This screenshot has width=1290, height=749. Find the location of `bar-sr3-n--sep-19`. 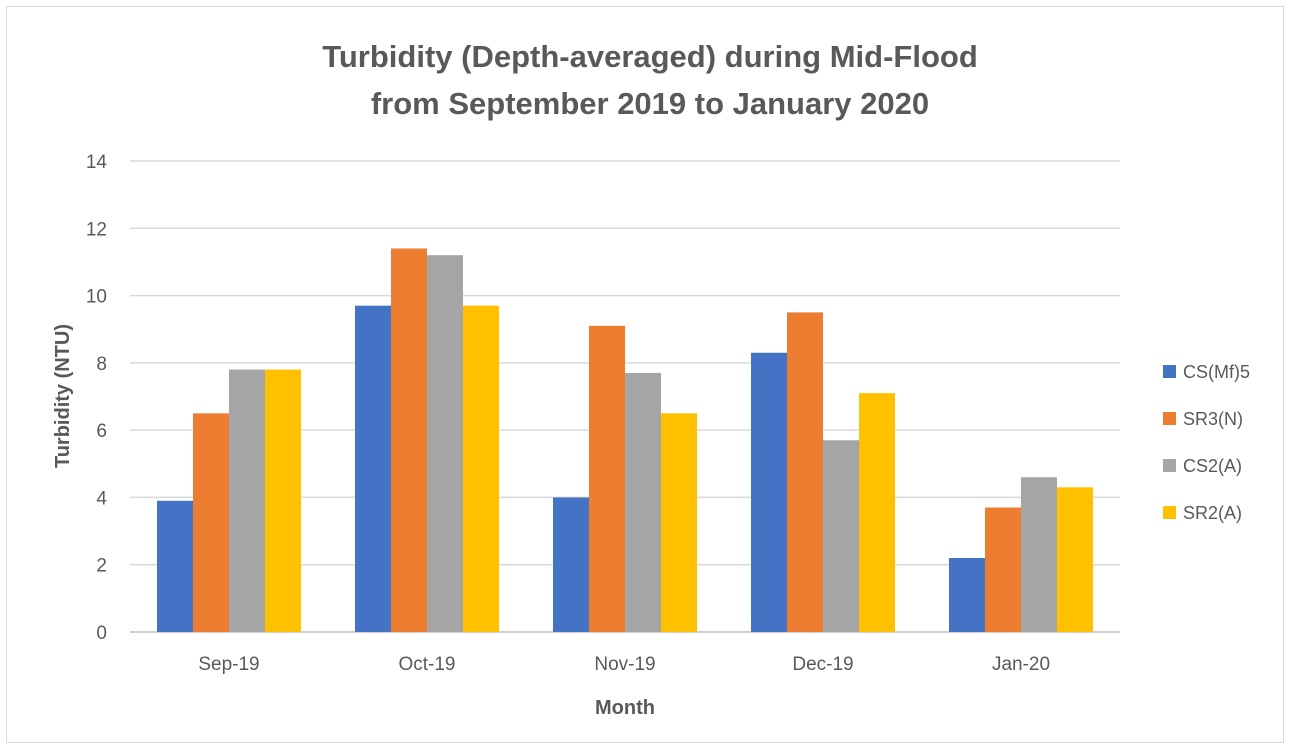

bar-sr3-n--sep-19 is located at coordinates (211, 522).